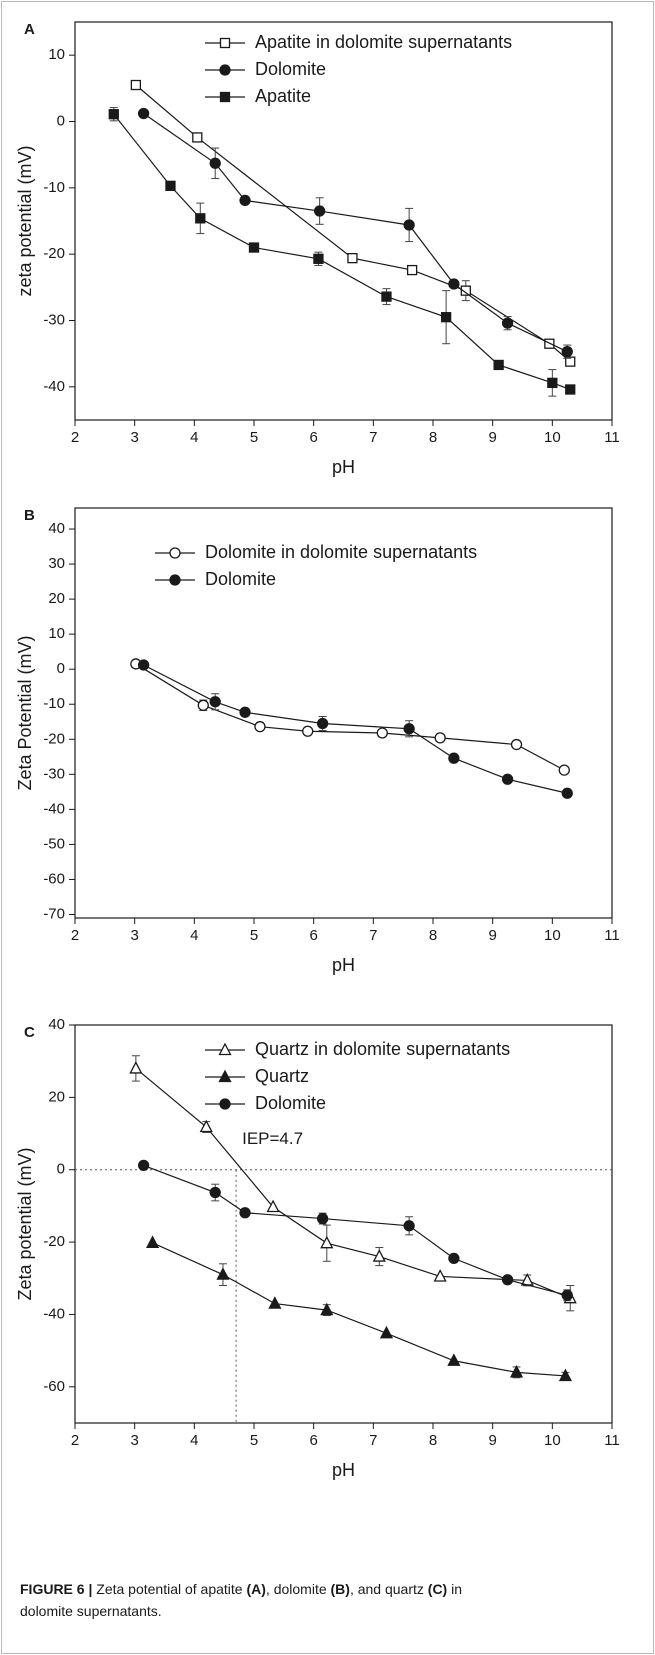 This screenshot has width=655, height=1655. I want to click on y-tick-label: 40, so click(56, 528).